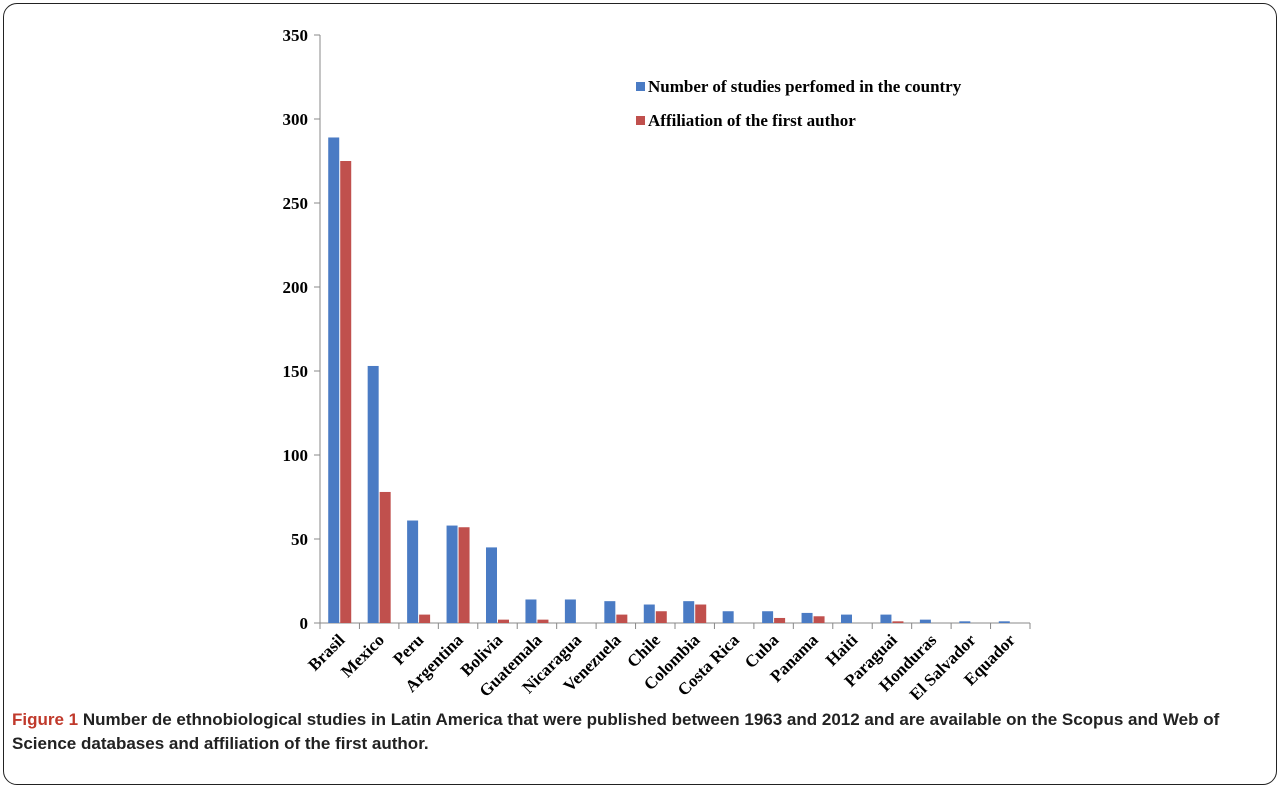 The width and height of the screenshot is (1282, 790). I want to click on x-tick-label: Mexico, so click(362, 655).